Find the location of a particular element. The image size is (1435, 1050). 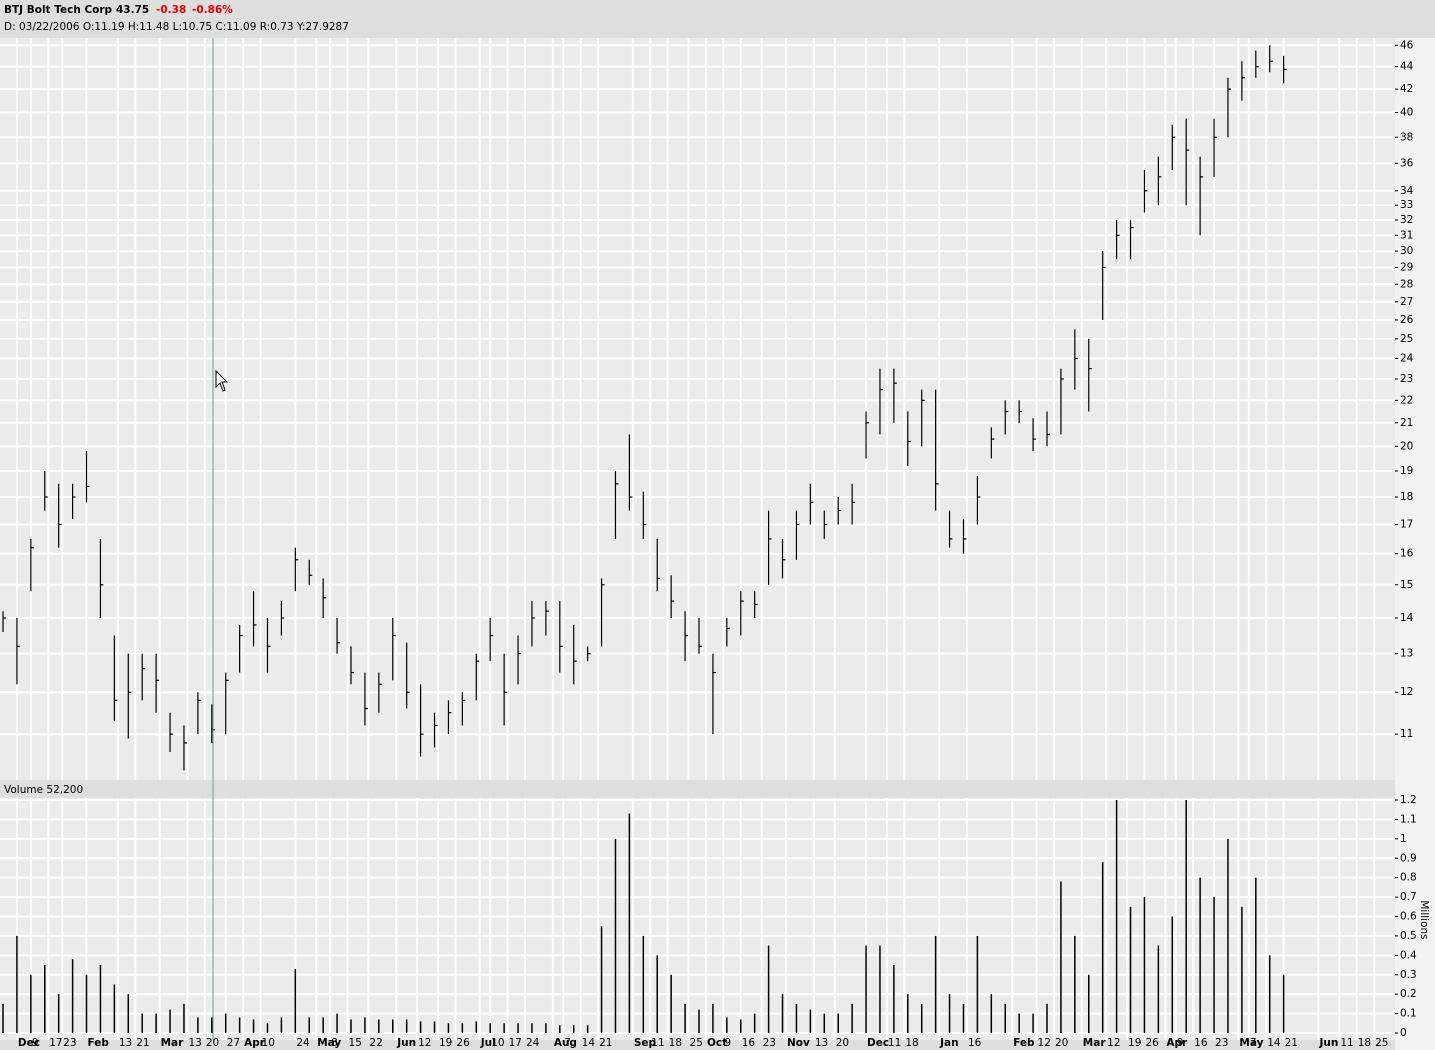

y-tick-label: 36 is located at coordinates (1407, 163).